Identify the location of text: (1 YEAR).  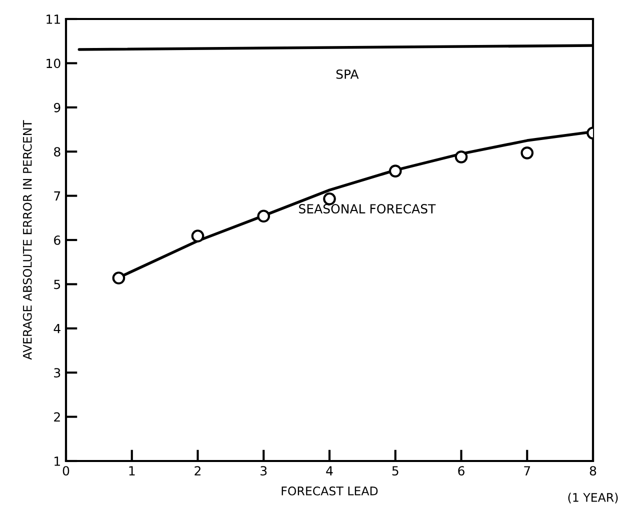
(593, 498).